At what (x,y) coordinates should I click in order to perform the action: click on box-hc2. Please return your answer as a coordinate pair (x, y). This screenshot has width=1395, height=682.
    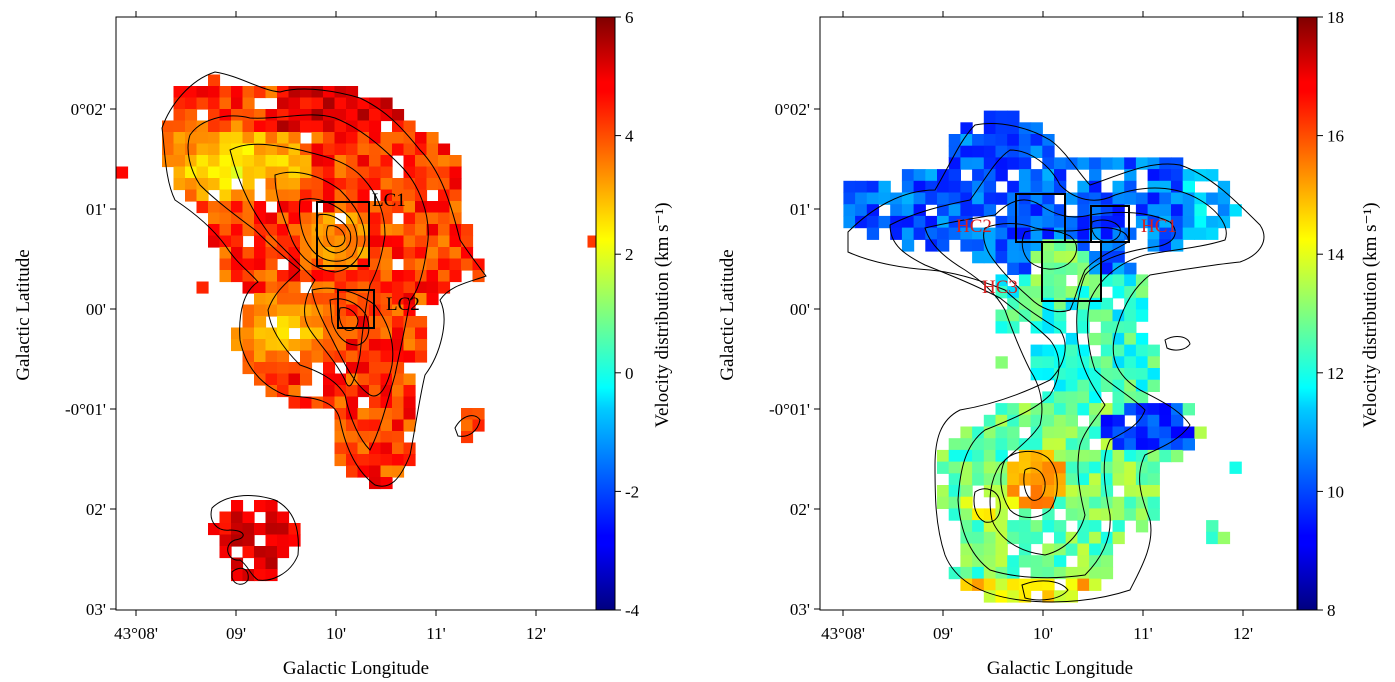
    Looking at the image, I should click on (1040, 218).